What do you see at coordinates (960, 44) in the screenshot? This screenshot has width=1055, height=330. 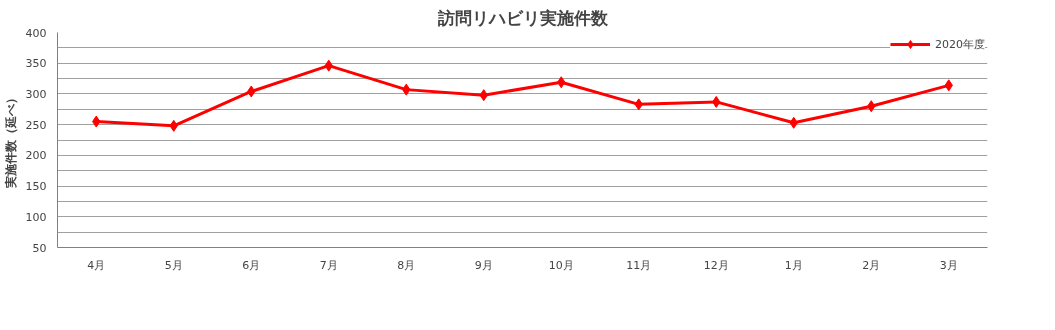 I see `legend-label: 2020年度` at bounding box center [960, 44].